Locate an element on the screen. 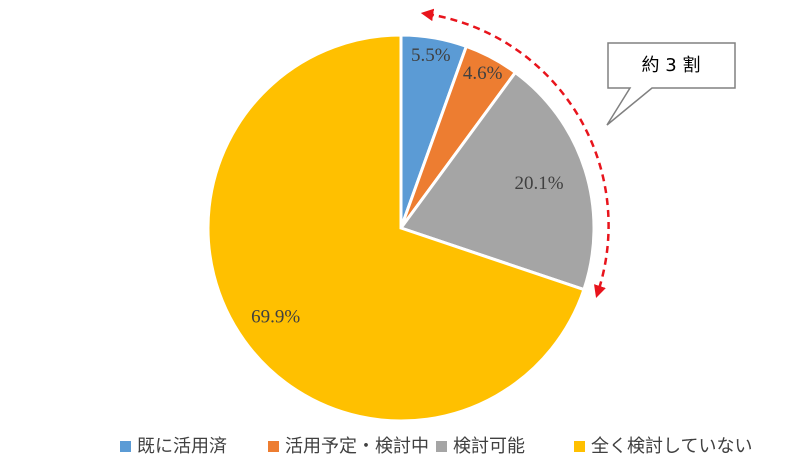  data-label: 20.1% is located at coordinates (538, 183).